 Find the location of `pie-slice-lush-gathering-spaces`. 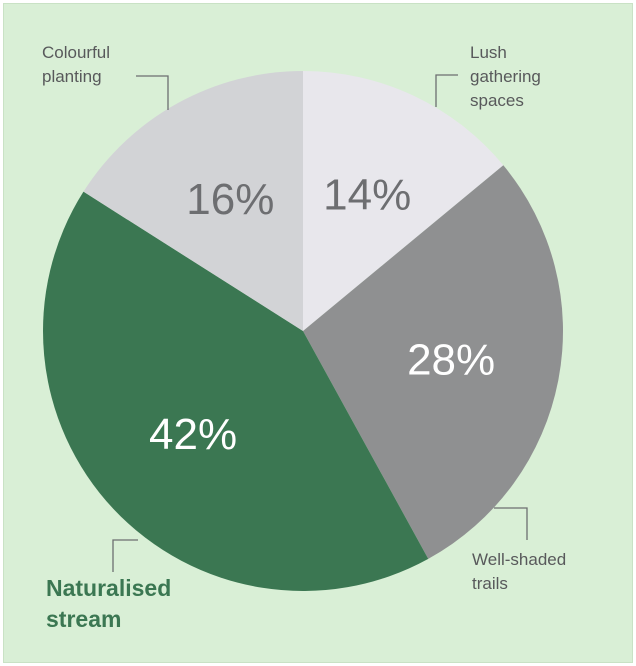

pie-slice-lush-gathering-spaces is located at coordinates (403, 201).